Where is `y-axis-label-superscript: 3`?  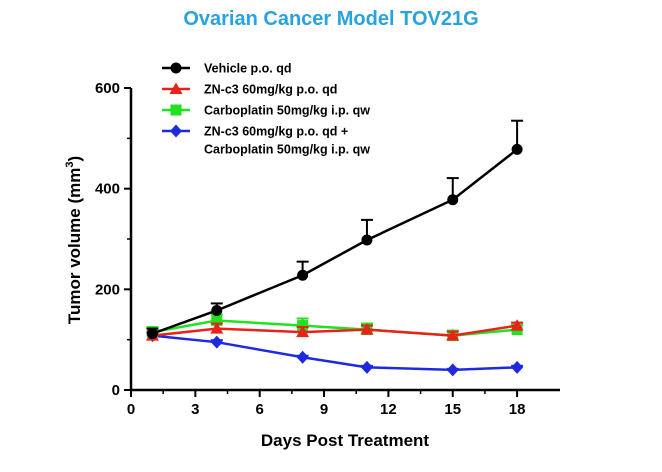
y-axis-label-superscript: 3 is located at coordinates (70, 165).